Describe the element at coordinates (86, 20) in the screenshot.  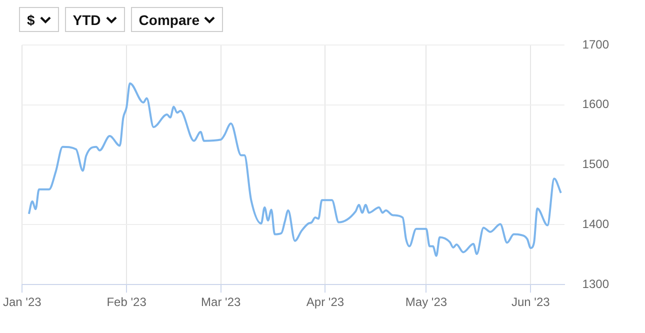
I see `text: YTD` at that location.